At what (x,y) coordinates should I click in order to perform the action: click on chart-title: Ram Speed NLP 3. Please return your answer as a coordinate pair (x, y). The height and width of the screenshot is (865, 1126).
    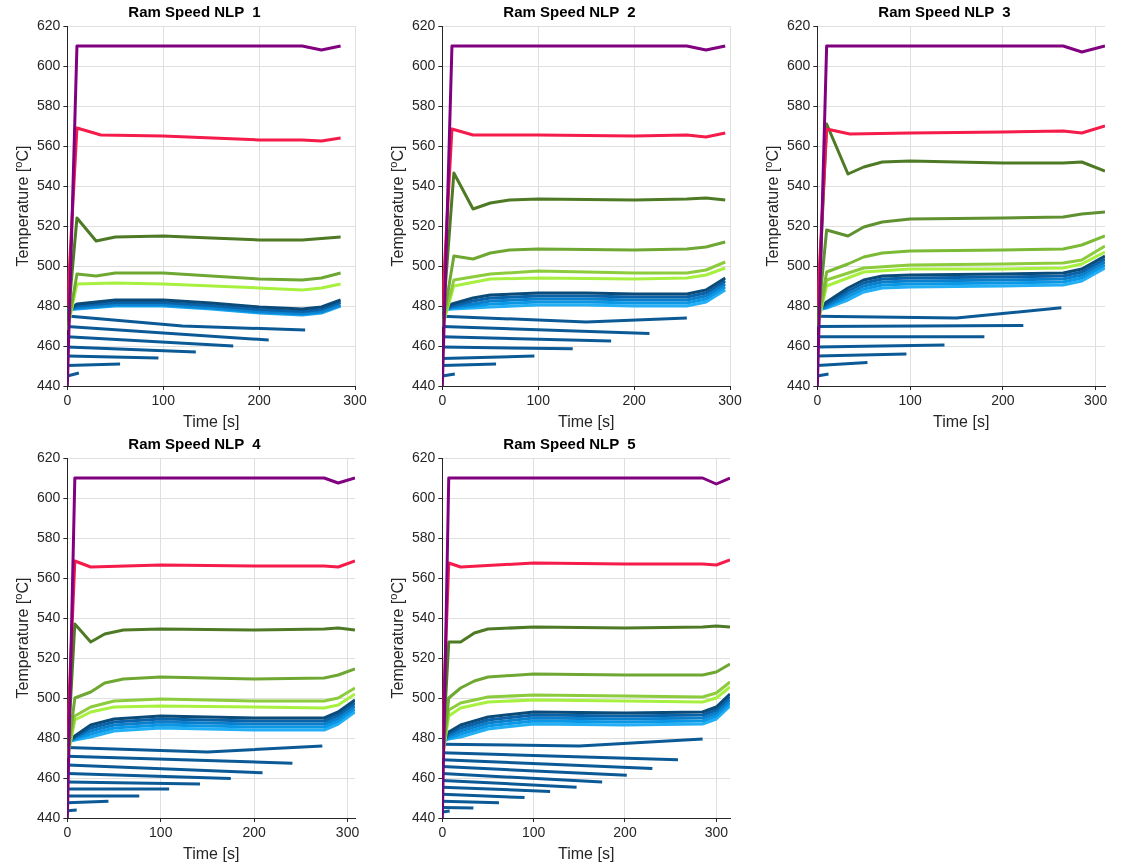
    Looking at the image, I should click on (944, 12).